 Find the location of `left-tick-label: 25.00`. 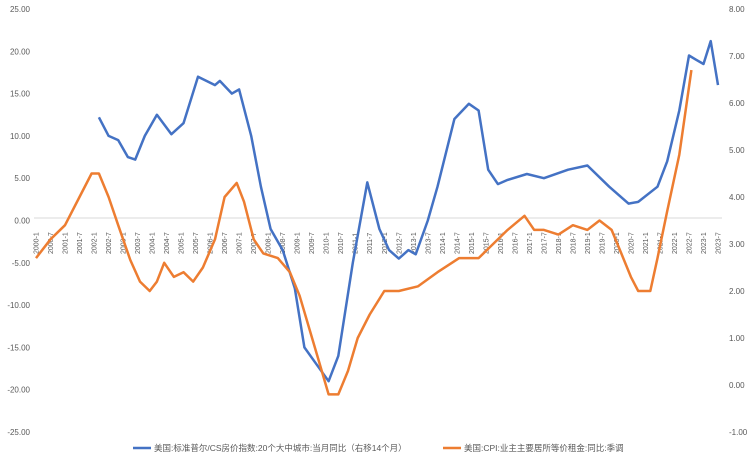

left-tick-label: 25.00 is located at coordinates (20, 9).